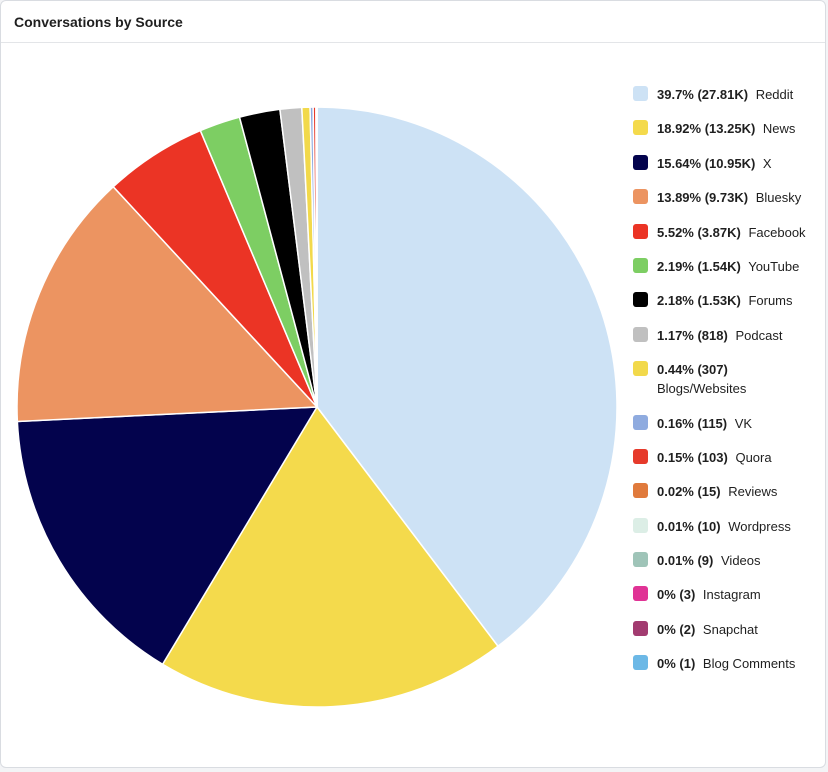  I want to click on legend-item-snapchat: 0% (2) Snapchat, so click(728, 629).